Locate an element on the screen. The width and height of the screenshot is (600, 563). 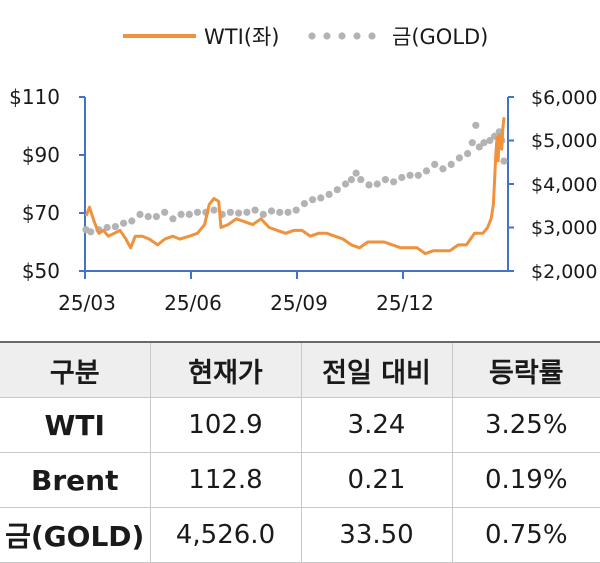
y-left-tick-label: $110 is located at coordinates (34, 97).